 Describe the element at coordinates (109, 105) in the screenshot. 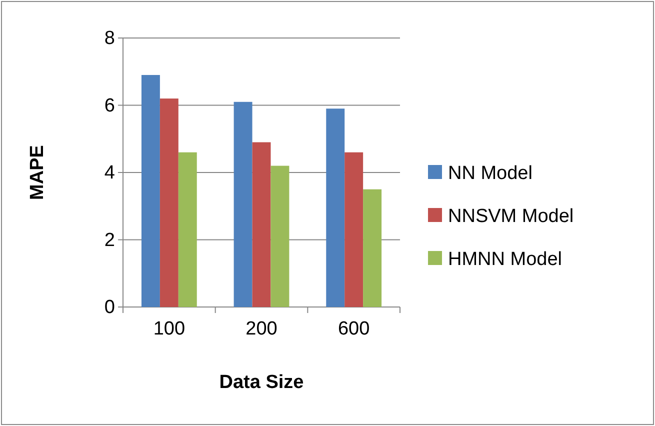

I see `y-tick-label: 6` at that location.